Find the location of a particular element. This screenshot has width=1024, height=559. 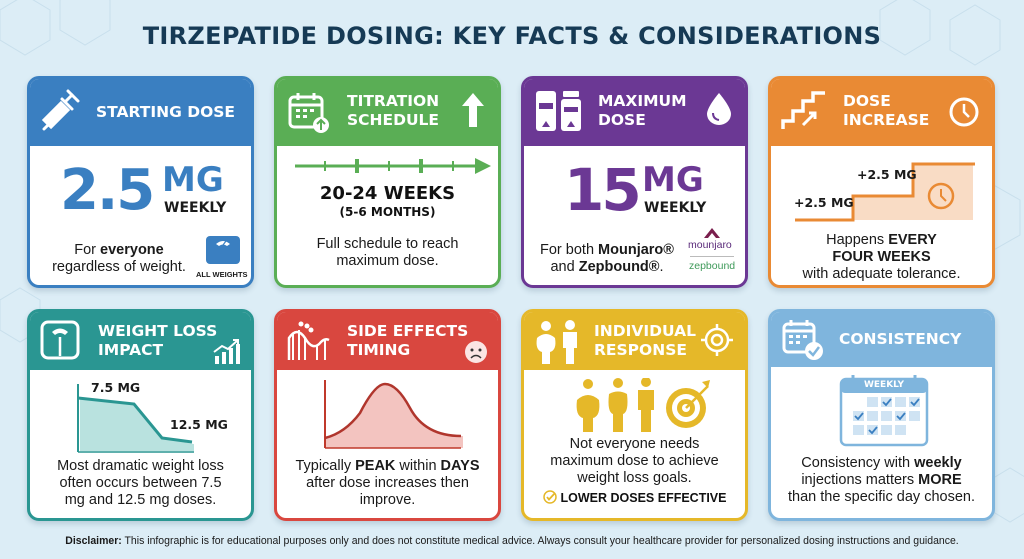

people-target-illustration is located at coordinates (643, 405).